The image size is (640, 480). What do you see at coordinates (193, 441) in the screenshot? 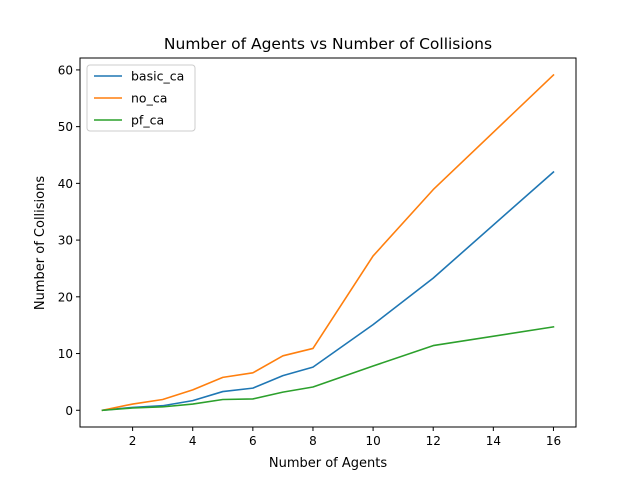
I see `x-tick-label: 4` at bounding box center [193, 441].